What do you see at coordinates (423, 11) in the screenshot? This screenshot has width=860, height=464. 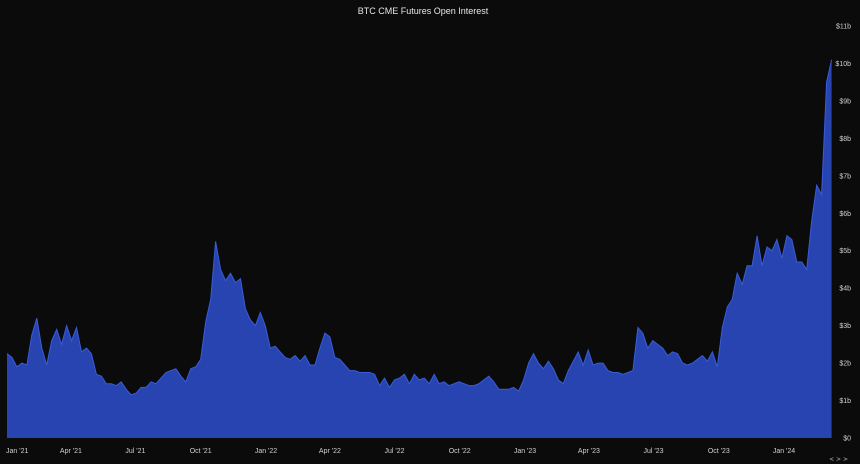 I see `chart-title: BTC CME Futures Open Interest` at bounding box center [423, 11].